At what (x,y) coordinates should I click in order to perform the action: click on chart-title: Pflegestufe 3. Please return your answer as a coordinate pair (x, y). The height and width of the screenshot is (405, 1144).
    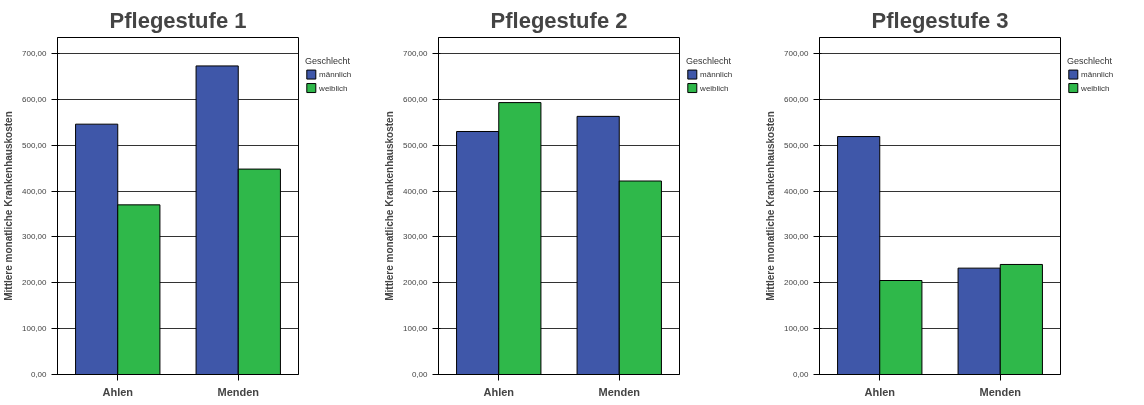
    Looking at the image, I should click on (940, 20).